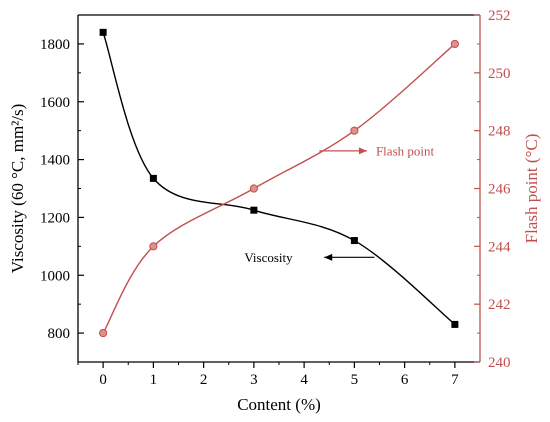 The height and width of the screenshot is (422, 550). What do you see at coordinates (499, 305) in the screenshot?
I see `right-tick-label: 242` at bounding box center [499, 305].